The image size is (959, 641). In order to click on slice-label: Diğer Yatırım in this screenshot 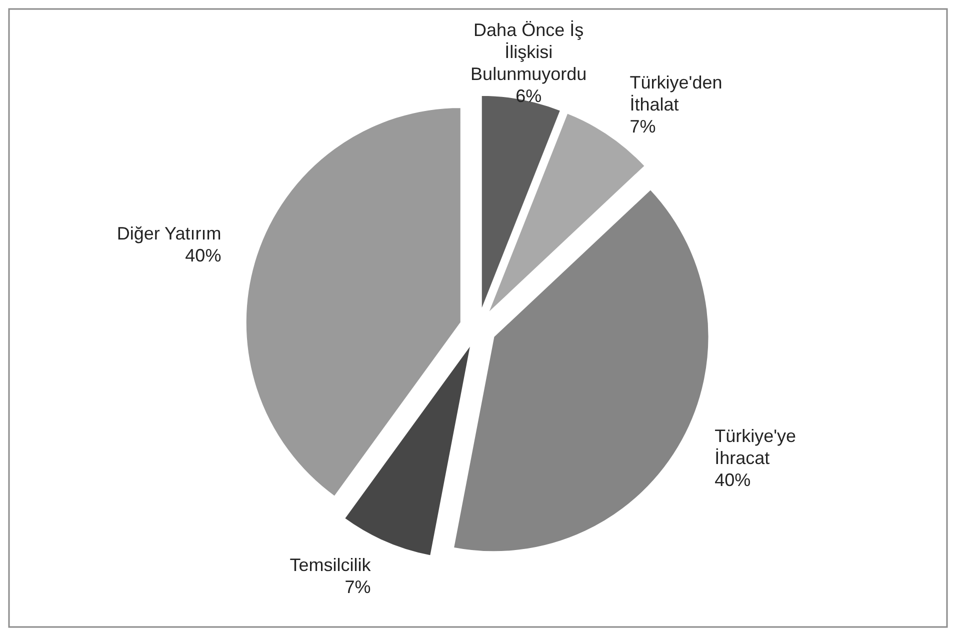, I will do `click(169, 234)`.